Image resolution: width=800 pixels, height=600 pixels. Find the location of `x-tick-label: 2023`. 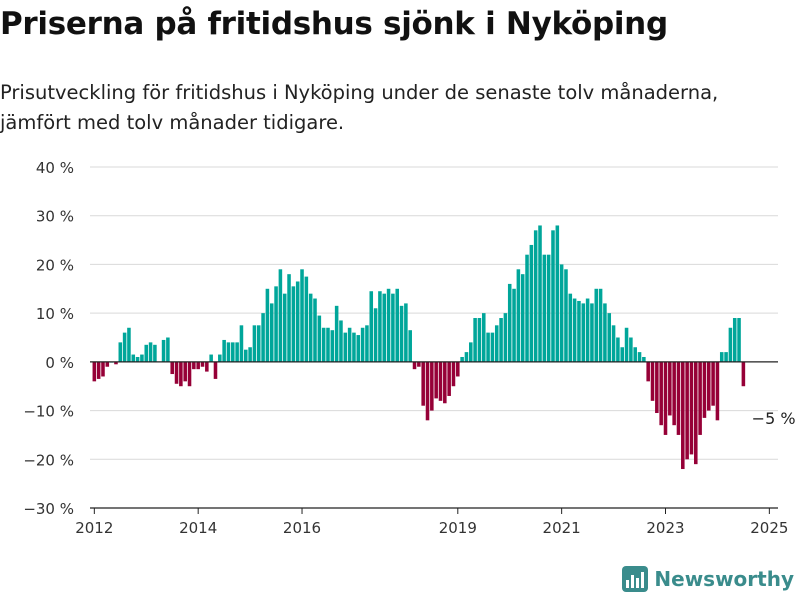

x-tick-label: 2023 is located at coordinates (665, 528).